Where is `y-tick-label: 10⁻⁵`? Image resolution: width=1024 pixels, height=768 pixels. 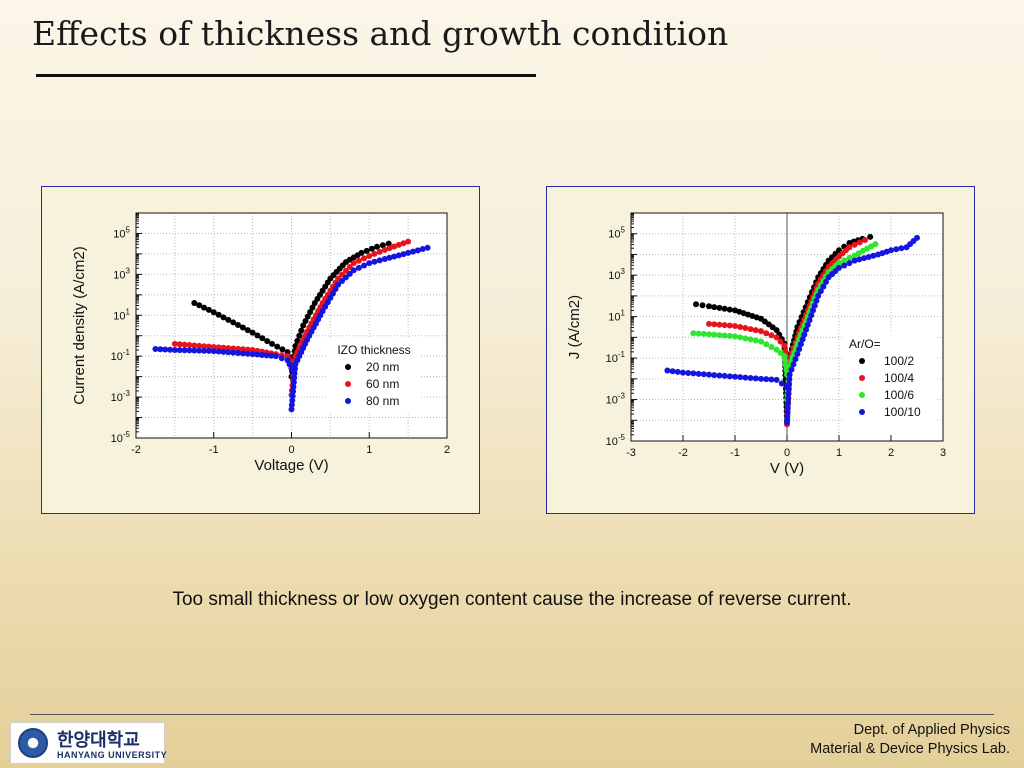
y-tick-label: 10⁻⁵ is located at coordinates (121, 437).